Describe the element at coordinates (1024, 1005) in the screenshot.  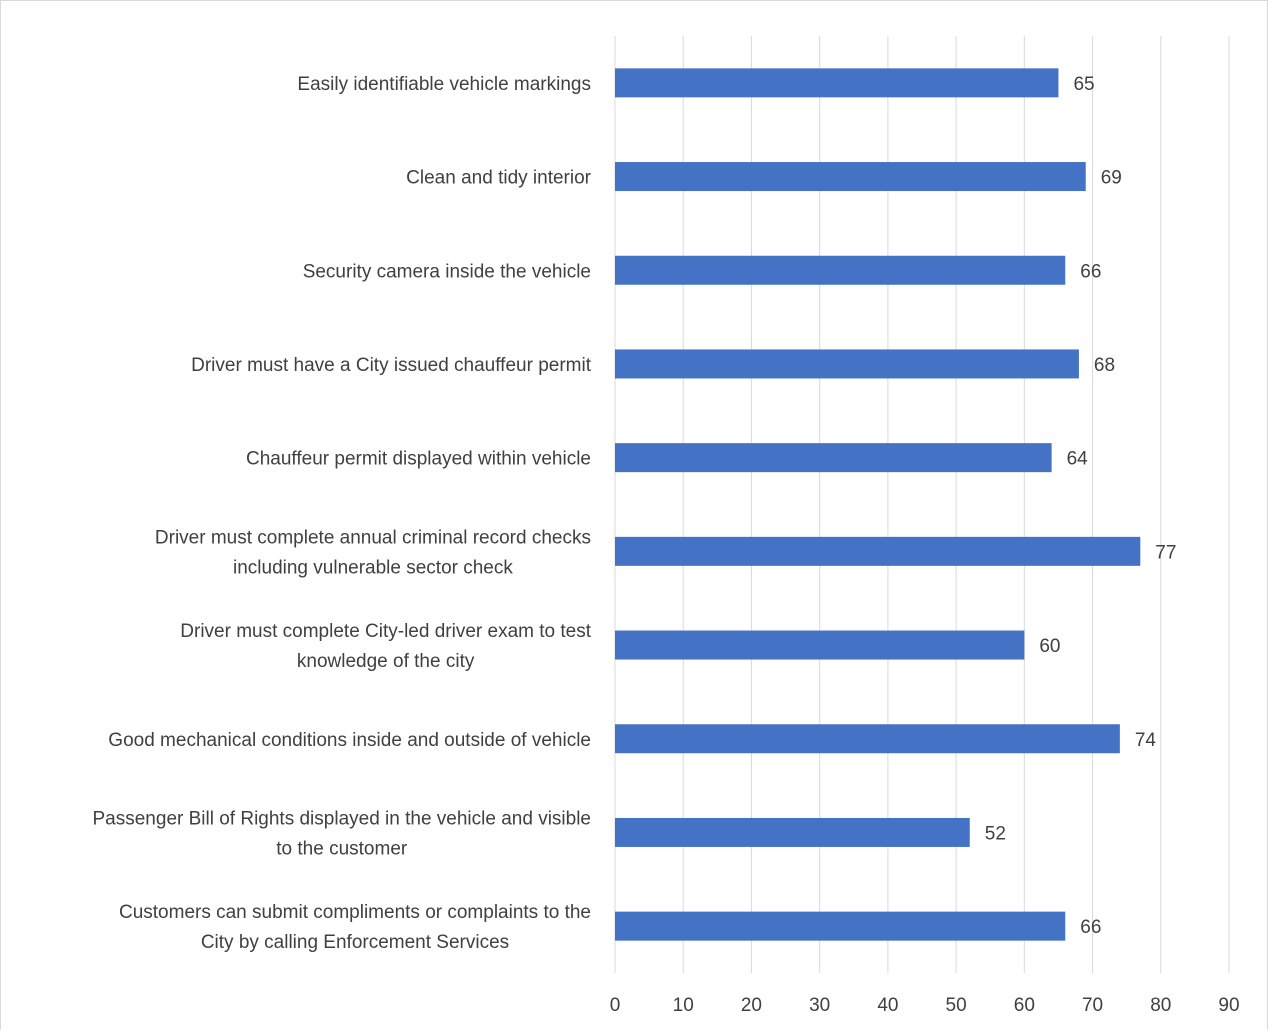
I see `x-tick-label: 60` at that location.